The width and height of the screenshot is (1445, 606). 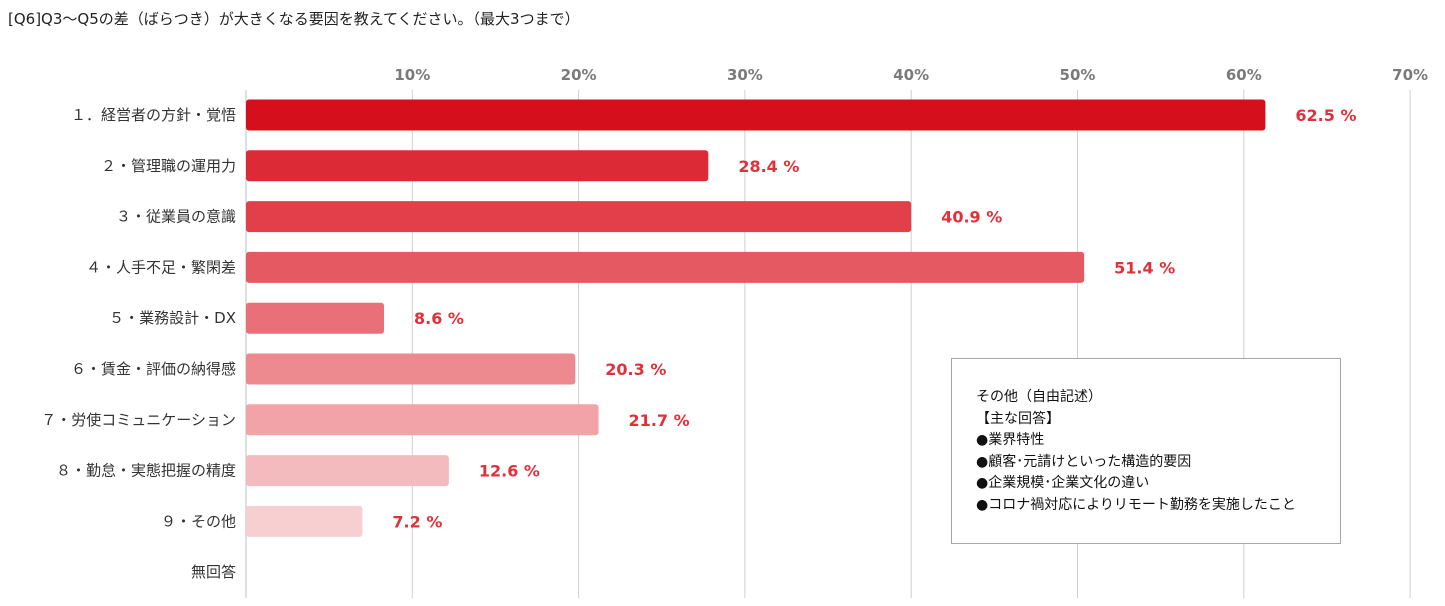 I want to click on x-tick-label: 20%, so click(x=579, y=75).